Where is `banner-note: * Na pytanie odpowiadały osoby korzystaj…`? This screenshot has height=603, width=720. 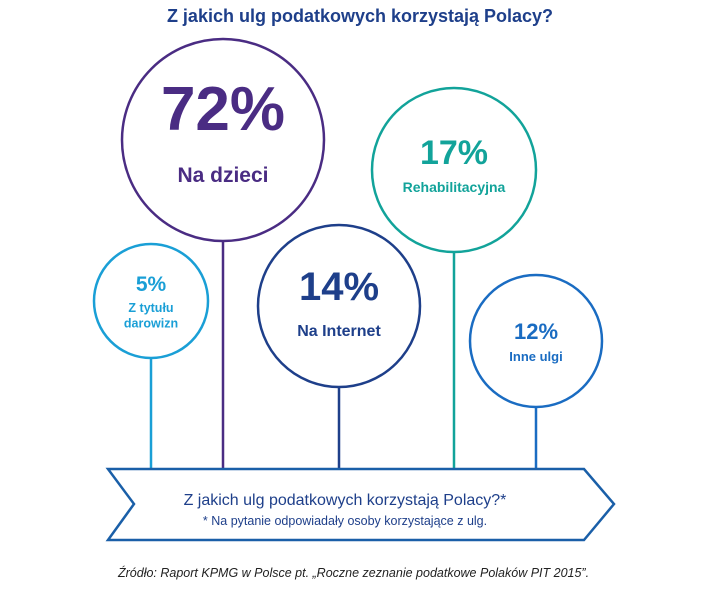
banner-note: * Na pytanie odpowiadały osoby korzystaj… is located at coordinates (345, 521).